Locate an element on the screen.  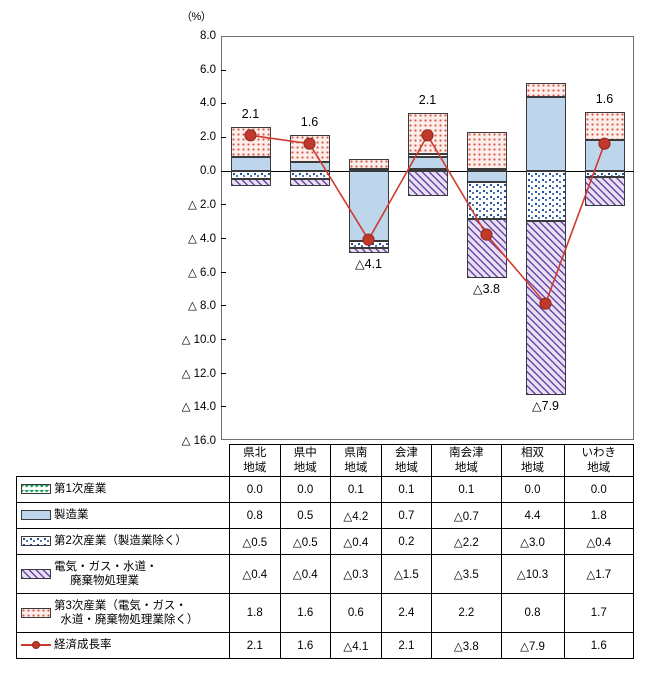
col-header-line1: 県中 is located at coordinates (305, 452).